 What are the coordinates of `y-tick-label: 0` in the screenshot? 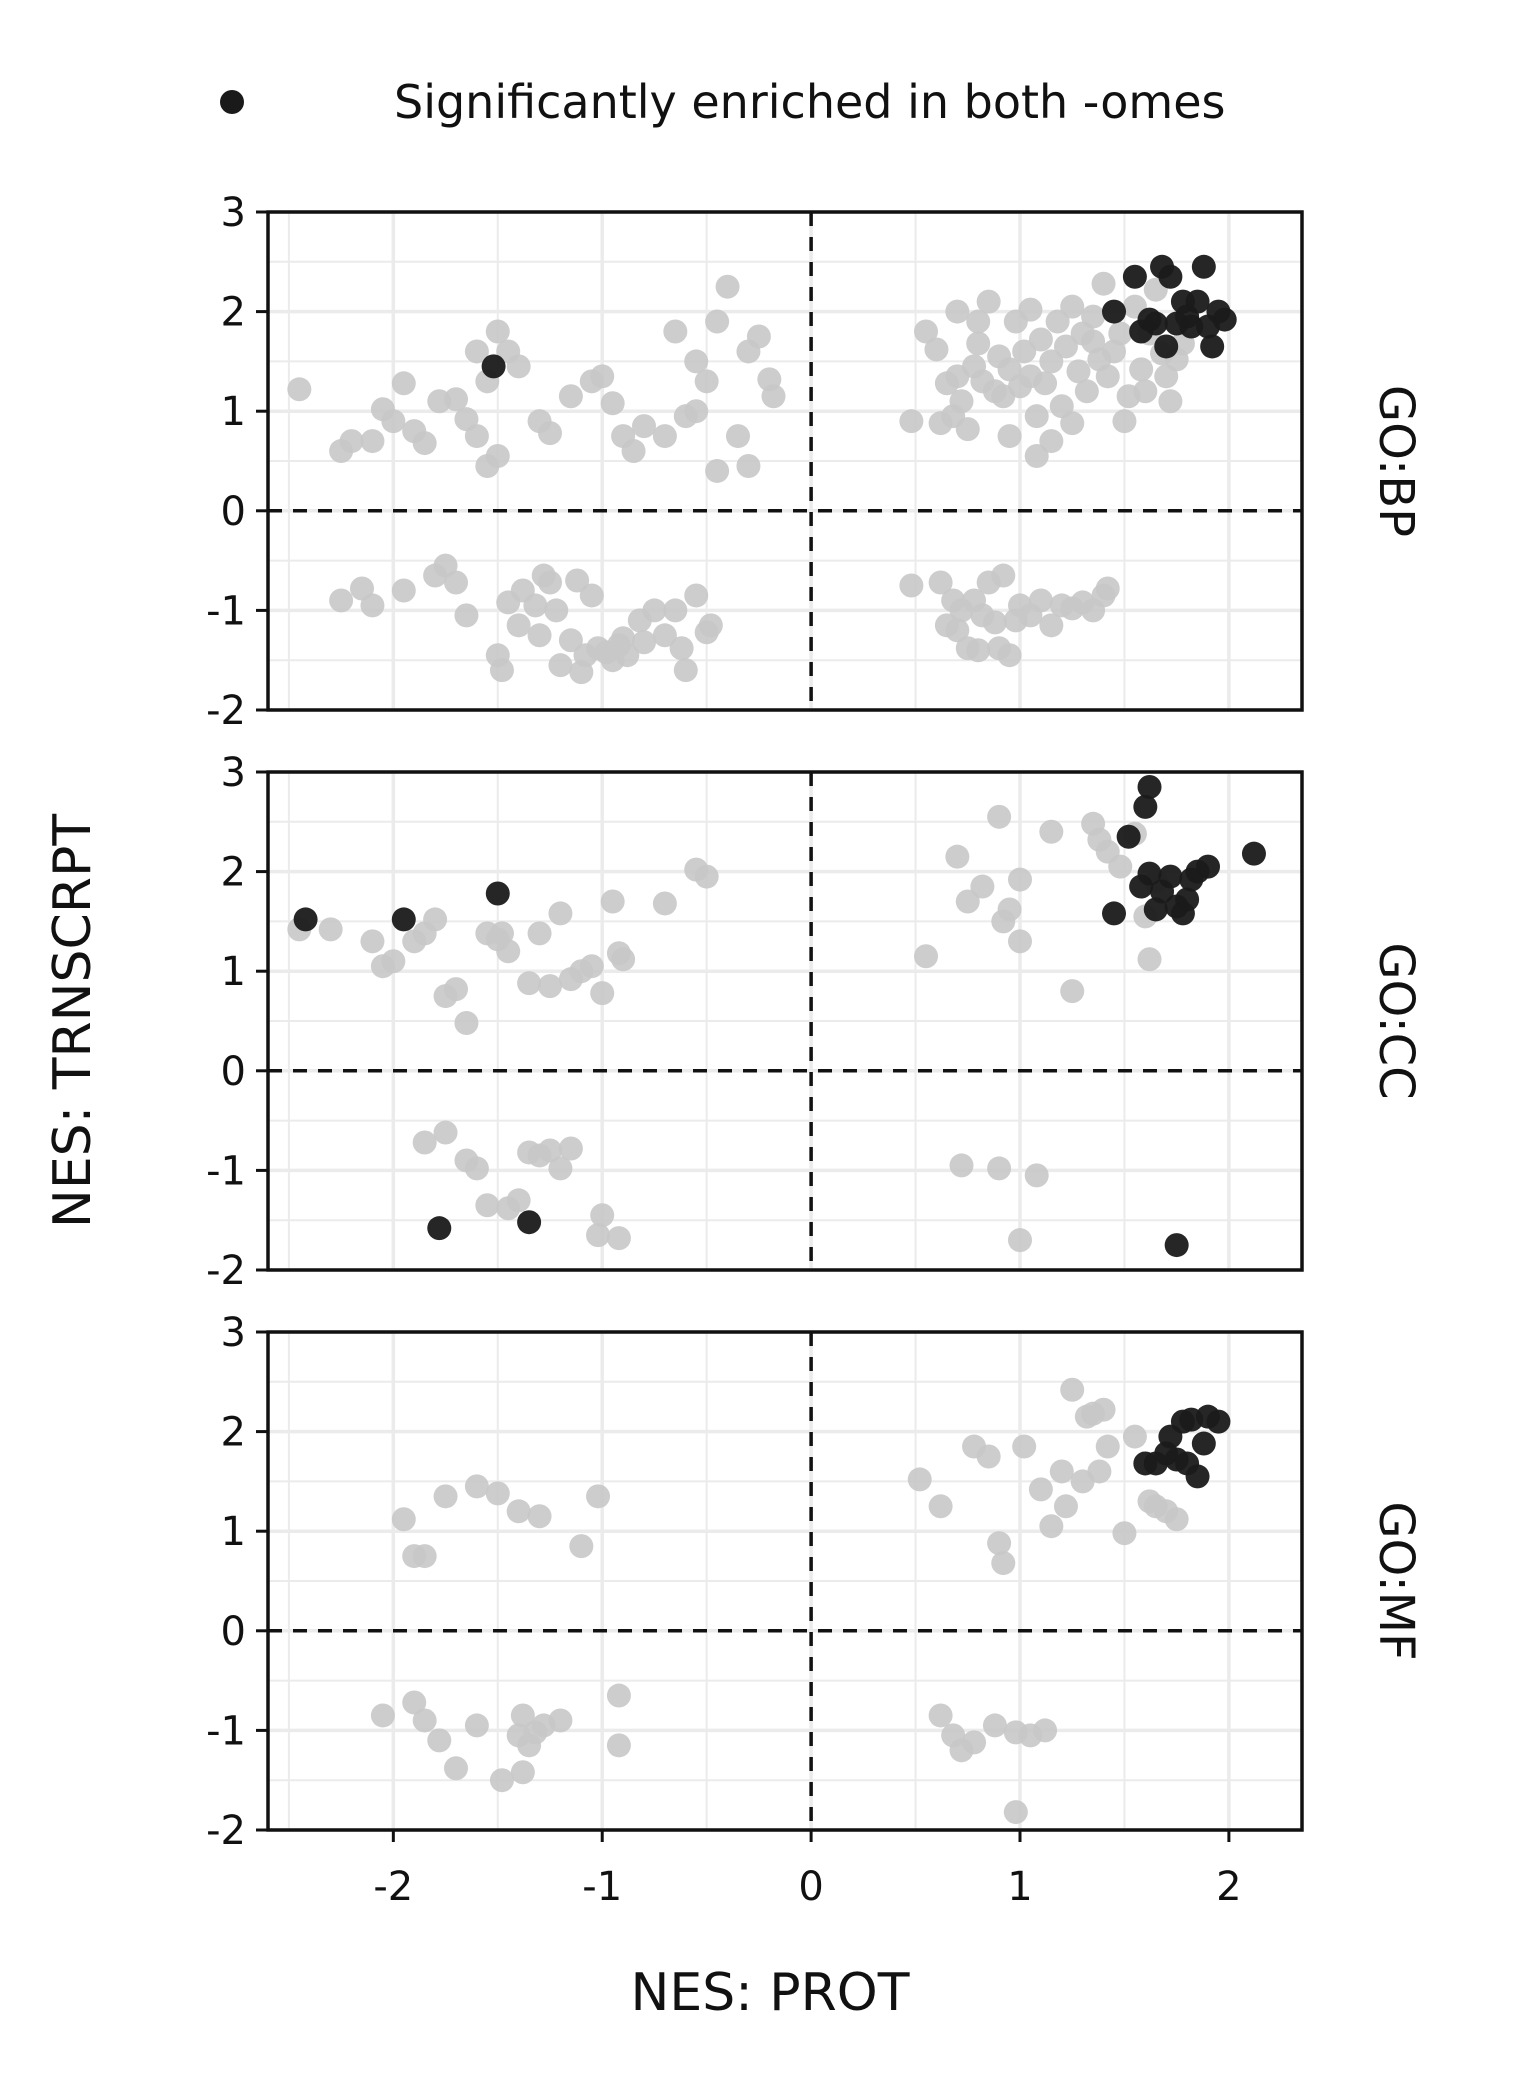 It's located at (233, 1632).